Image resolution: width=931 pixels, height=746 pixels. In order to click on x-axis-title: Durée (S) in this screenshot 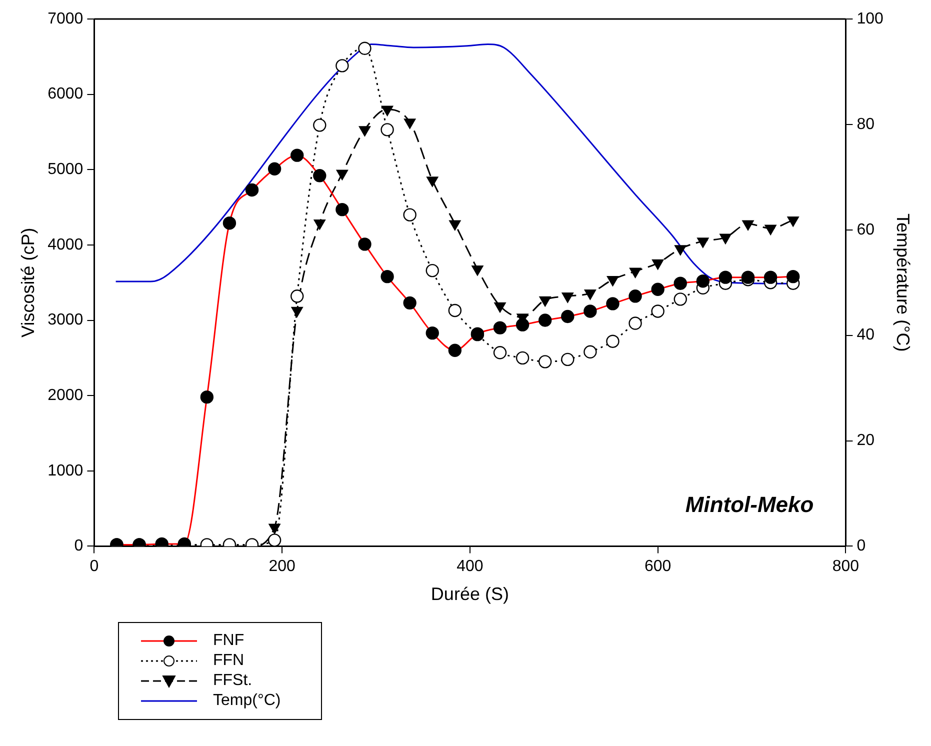, I will do `click(469, 594)`.